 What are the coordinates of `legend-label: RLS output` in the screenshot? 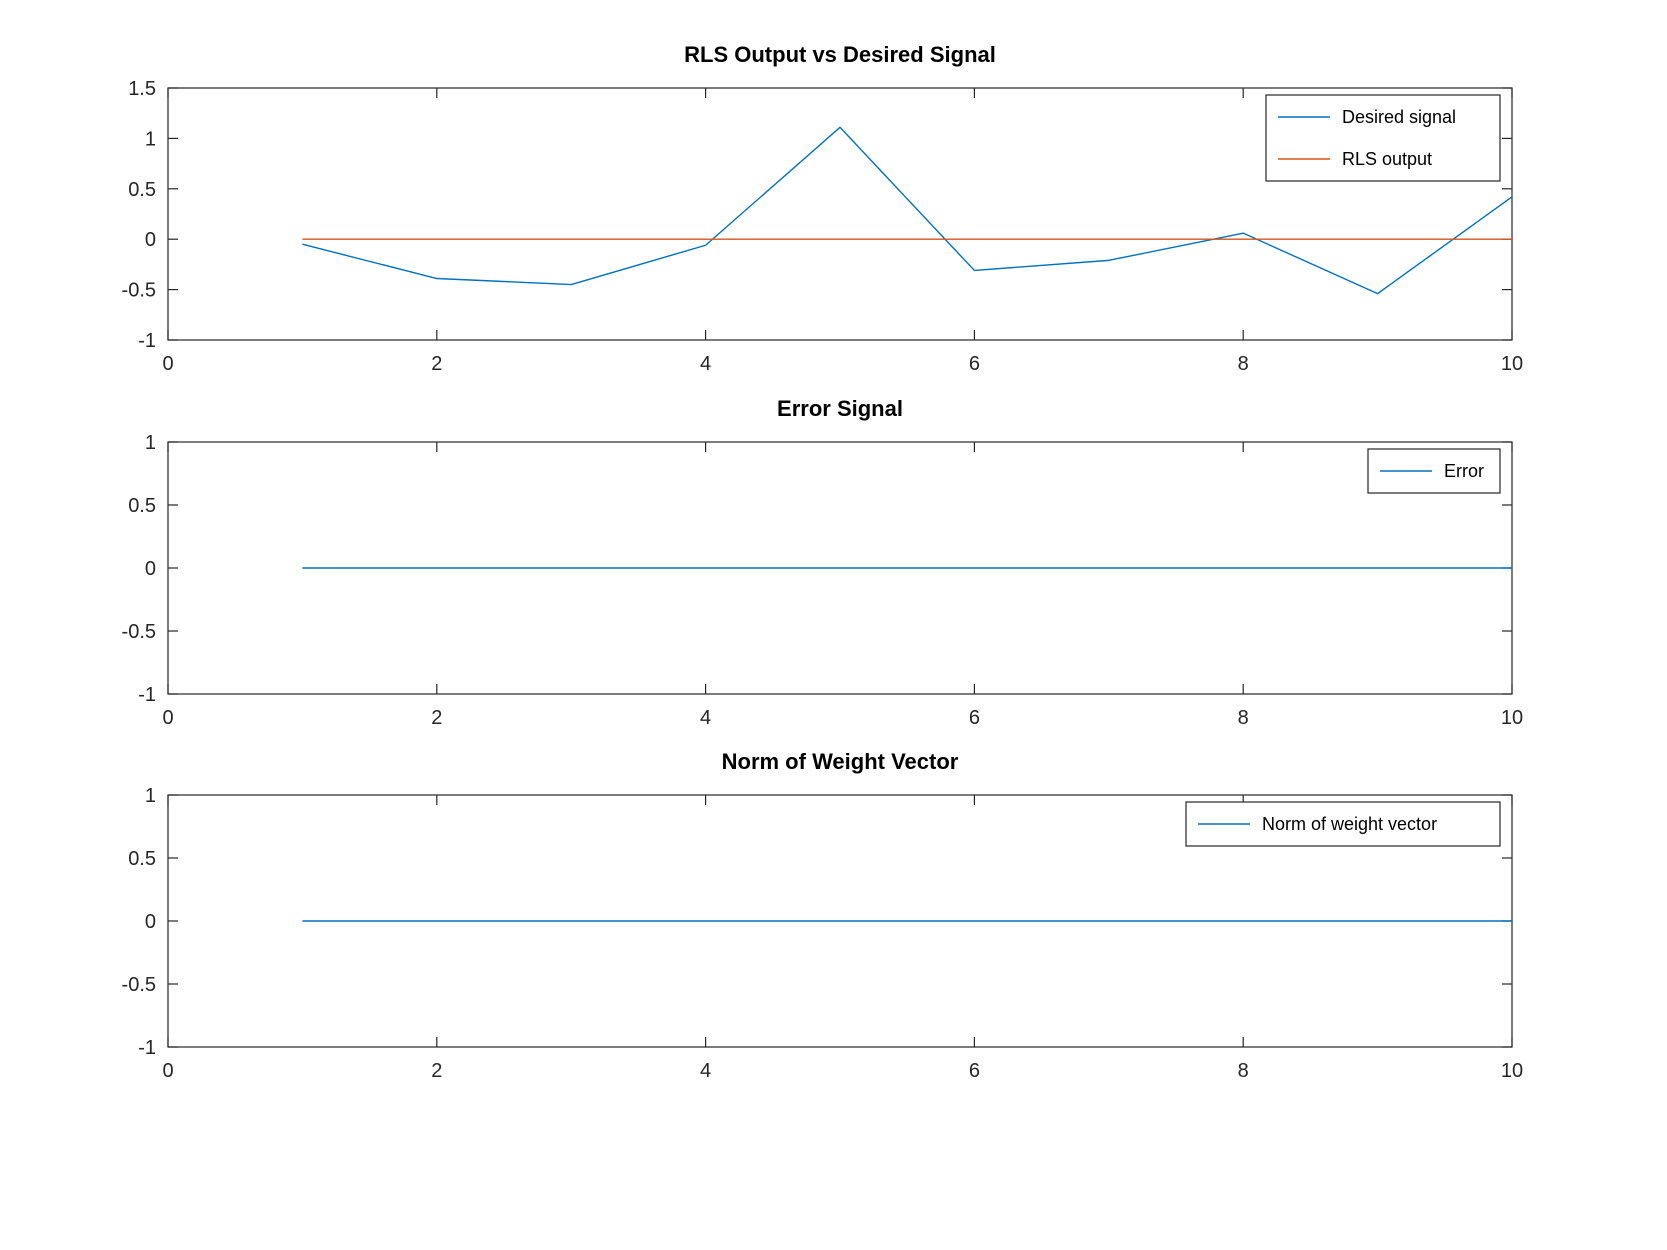 It's located at (1387, 159).